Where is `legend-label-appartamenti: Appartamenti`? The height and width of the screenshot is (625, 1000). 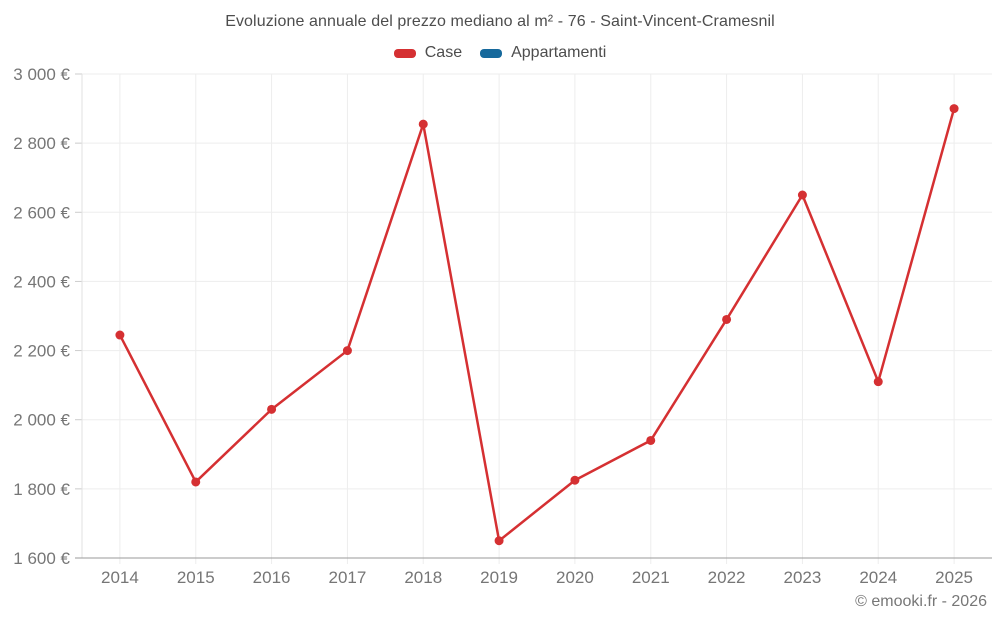
legend-label-appartamenti: Appartamenti is located at coordinates (559, 52).